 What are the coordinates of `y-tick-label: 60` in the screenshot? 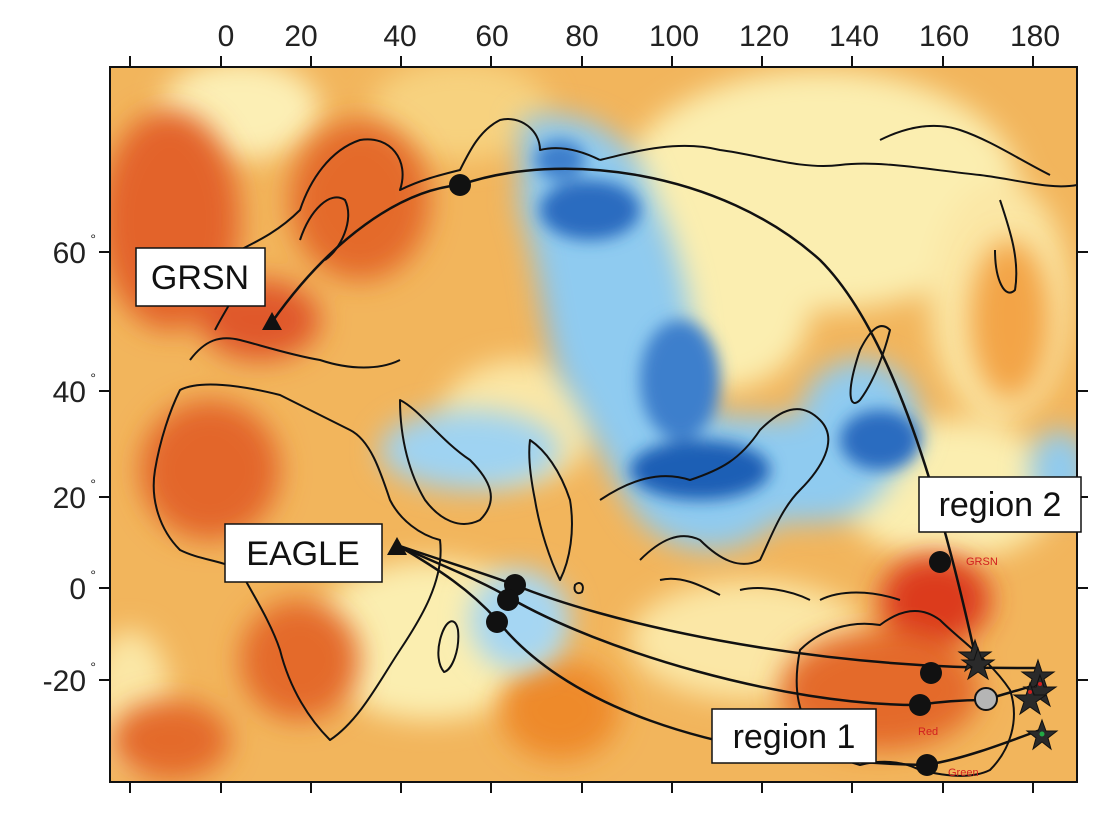 It's located at (69, 253).